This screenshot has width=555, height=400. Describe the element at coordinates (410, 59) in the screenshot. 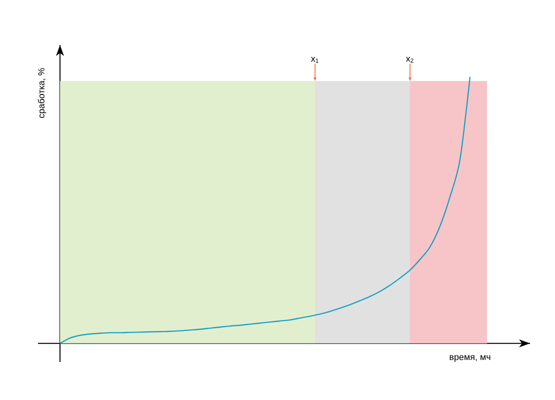

I see `text: x$_{2}$` at that location.